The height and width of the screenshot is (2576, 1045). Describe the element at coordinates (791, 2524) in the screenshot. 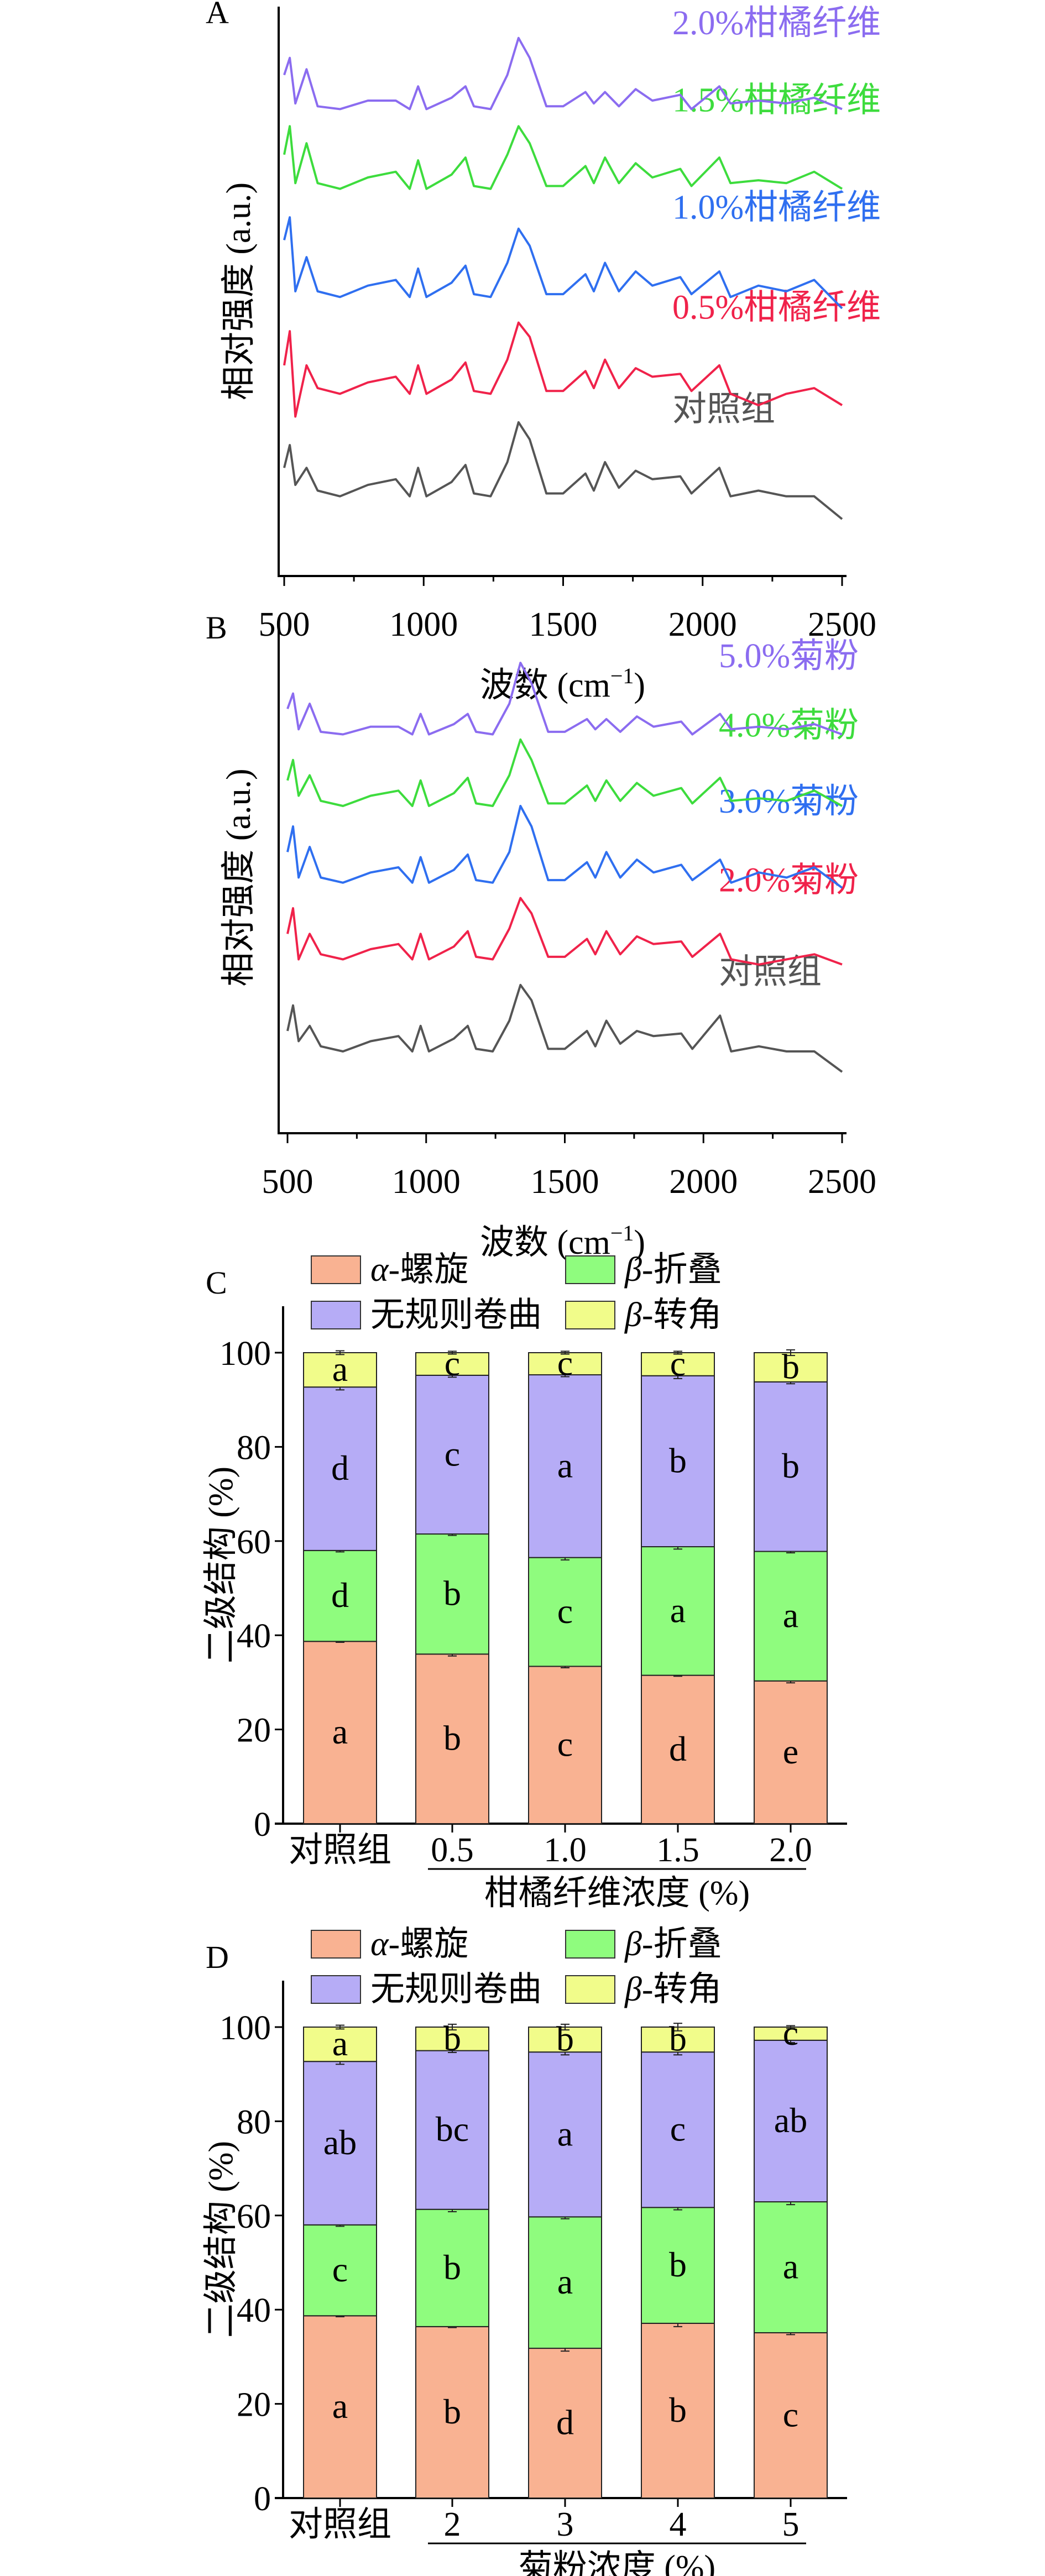

I see `x-tick-label: 5` at that location.